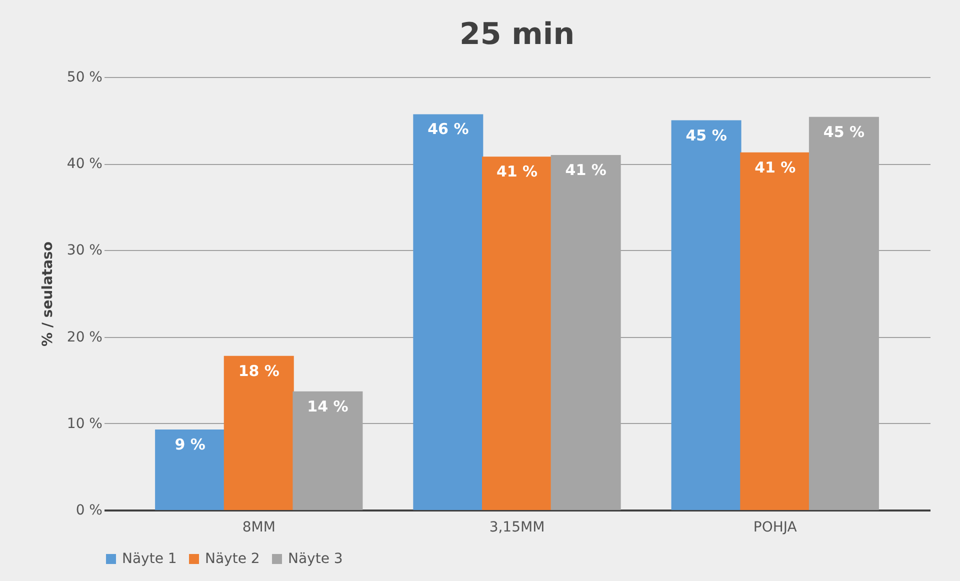 Image resolution: width=960 pixels, height=581 pixels. Describe the element at coordinates (315, 559) in the screenshot. I see `legend-label: Näyte 3` at that location.